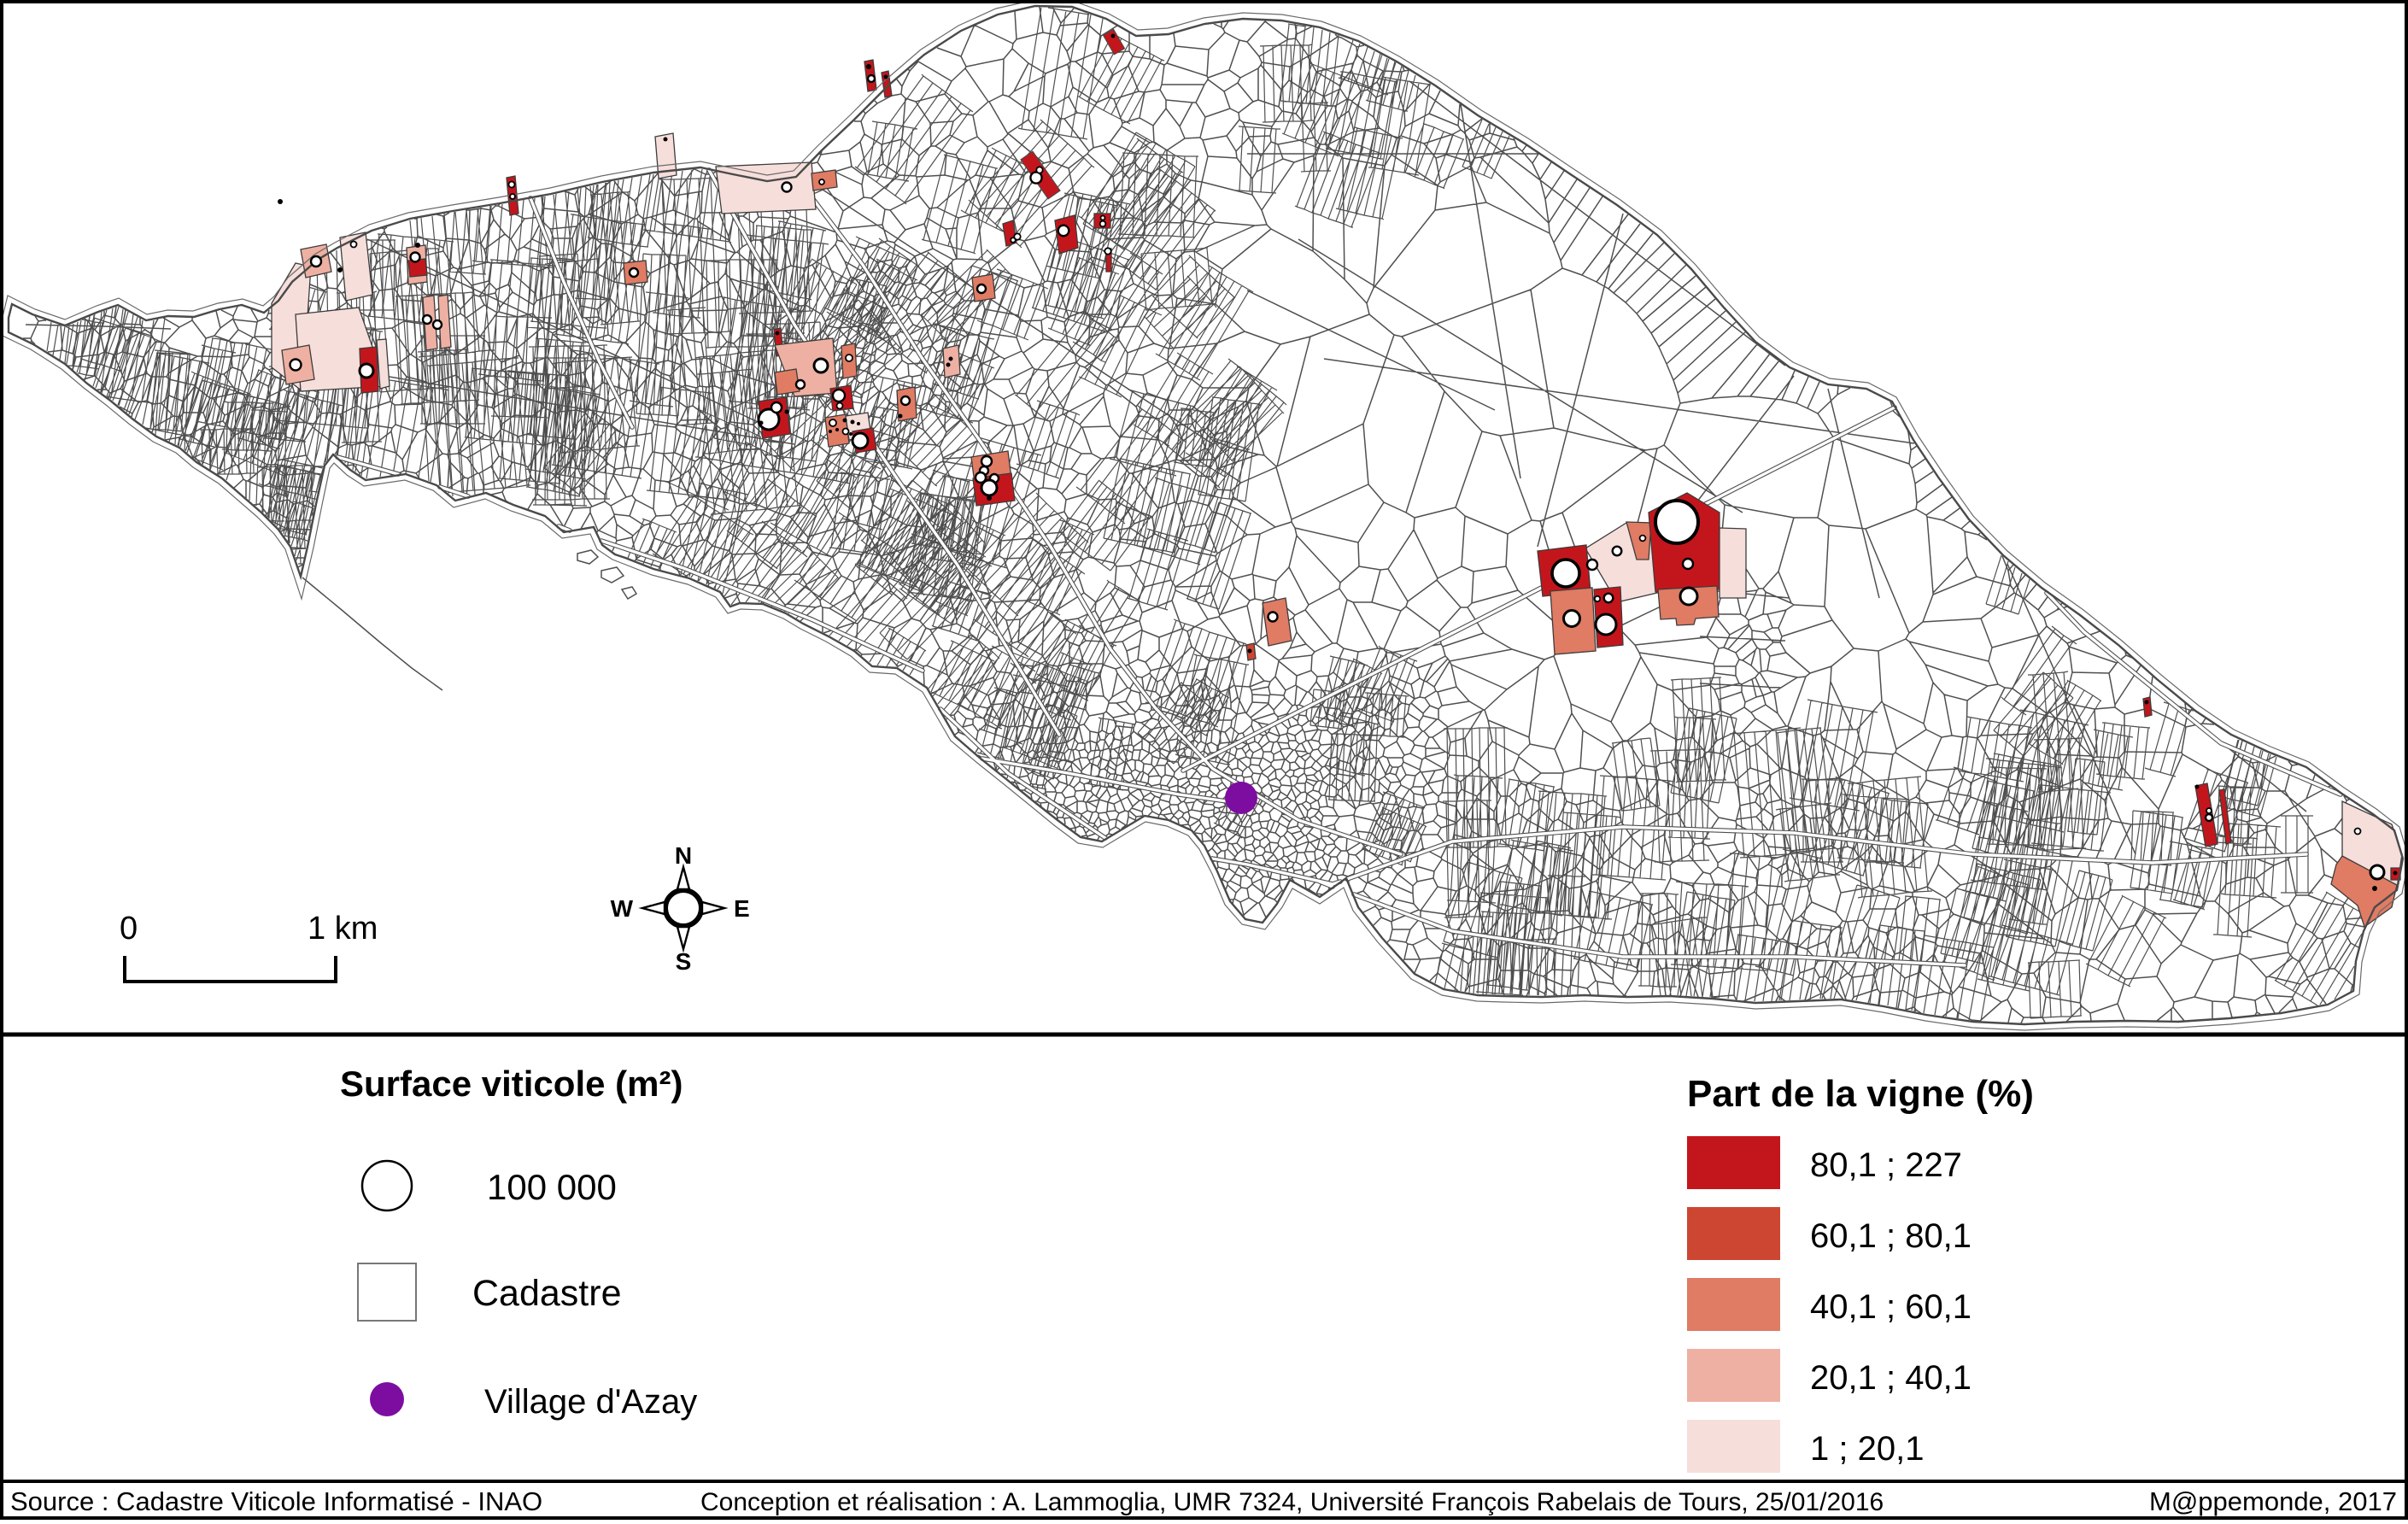 Image resolution: width=2408 pixels, height=1524 pixels. Describe the element at coordinates (343, 929) in the screenshot. I see `svg-text: 1 km` at that location.